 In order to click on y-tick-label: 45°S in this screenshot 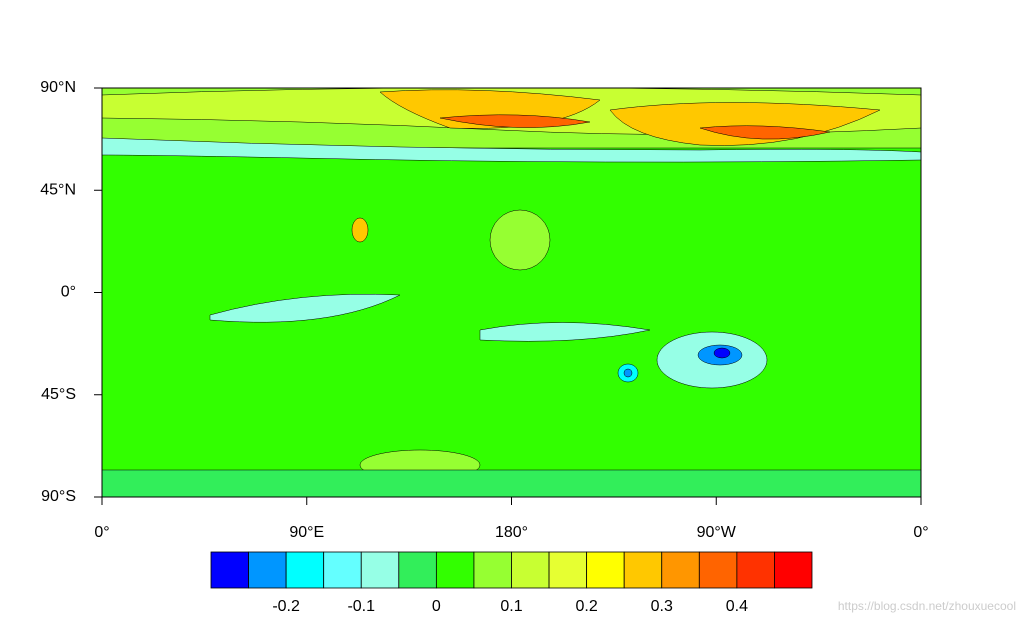, I will do `click(58, 394)`.